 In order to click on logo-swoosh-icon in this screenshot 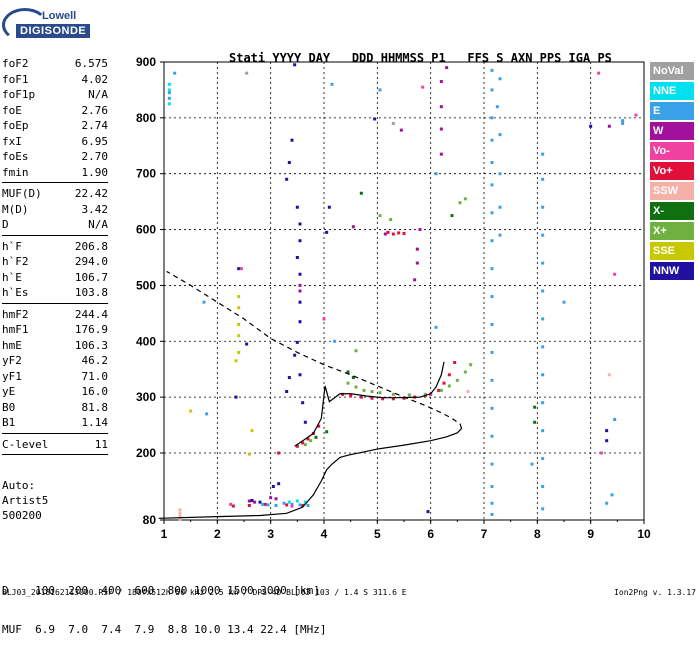, I will do `click(25, 25)`.